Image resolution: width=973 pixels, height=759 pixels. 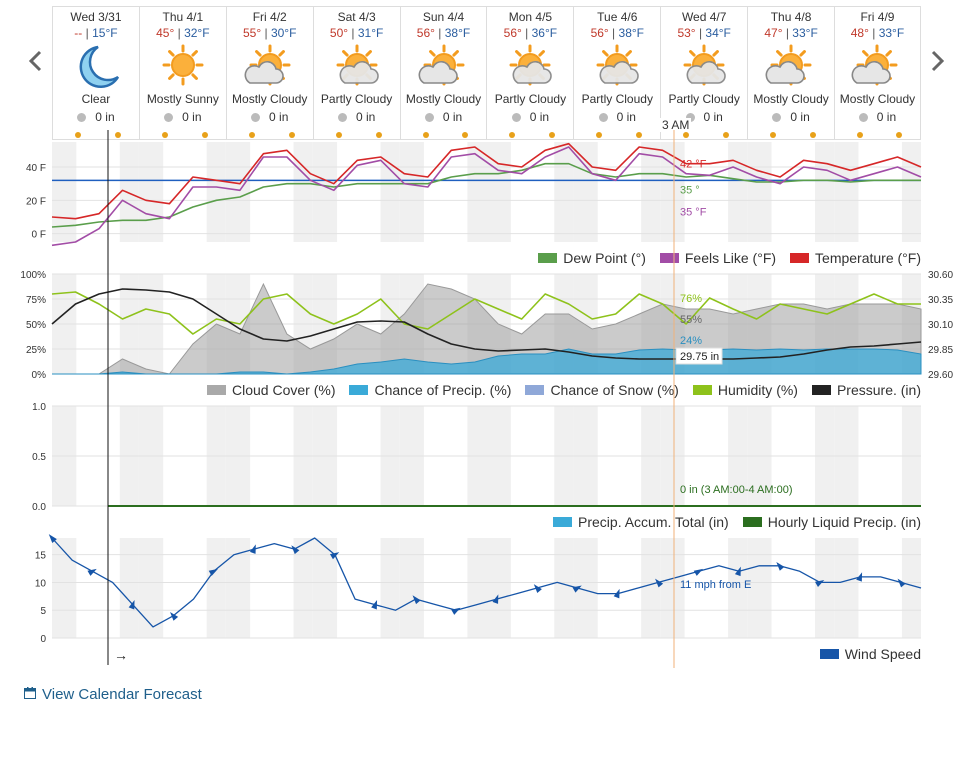 I want to click on legend-humidity: Humidity (%), so click(x=745, y=390).